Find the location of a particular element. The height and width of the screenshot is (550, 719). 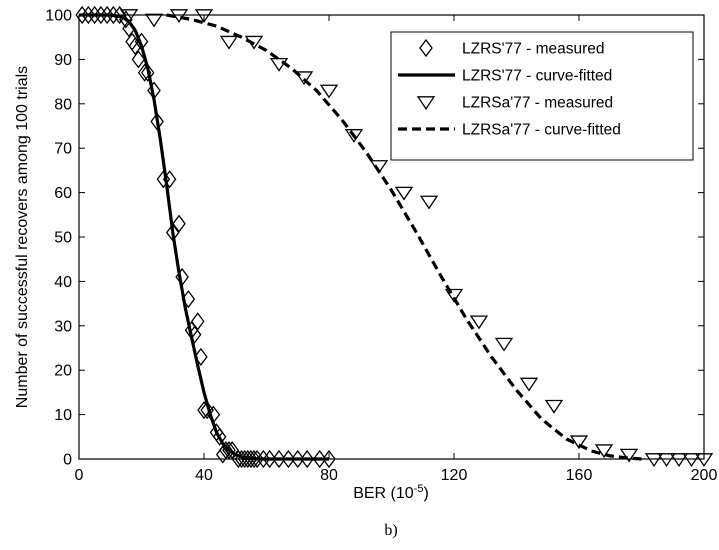

legend-label: LZRS'77 - curve-fitted is located at coordinates (537, 76).